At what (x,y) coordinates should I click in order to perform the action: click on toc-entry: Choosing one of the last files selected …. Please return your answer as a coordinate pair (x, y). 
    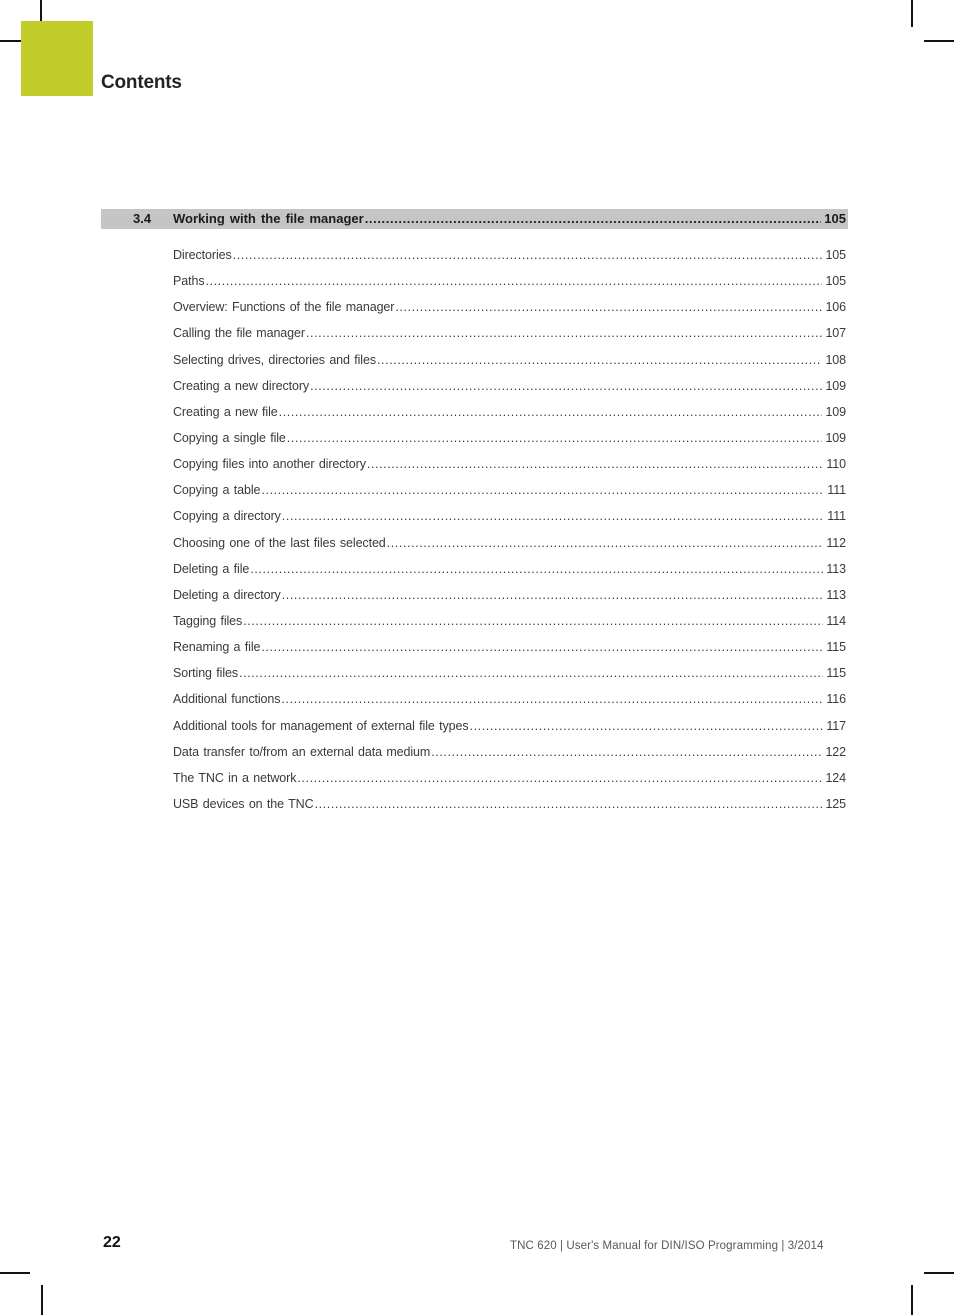
    Looking at the image, I should click on (509, 543).